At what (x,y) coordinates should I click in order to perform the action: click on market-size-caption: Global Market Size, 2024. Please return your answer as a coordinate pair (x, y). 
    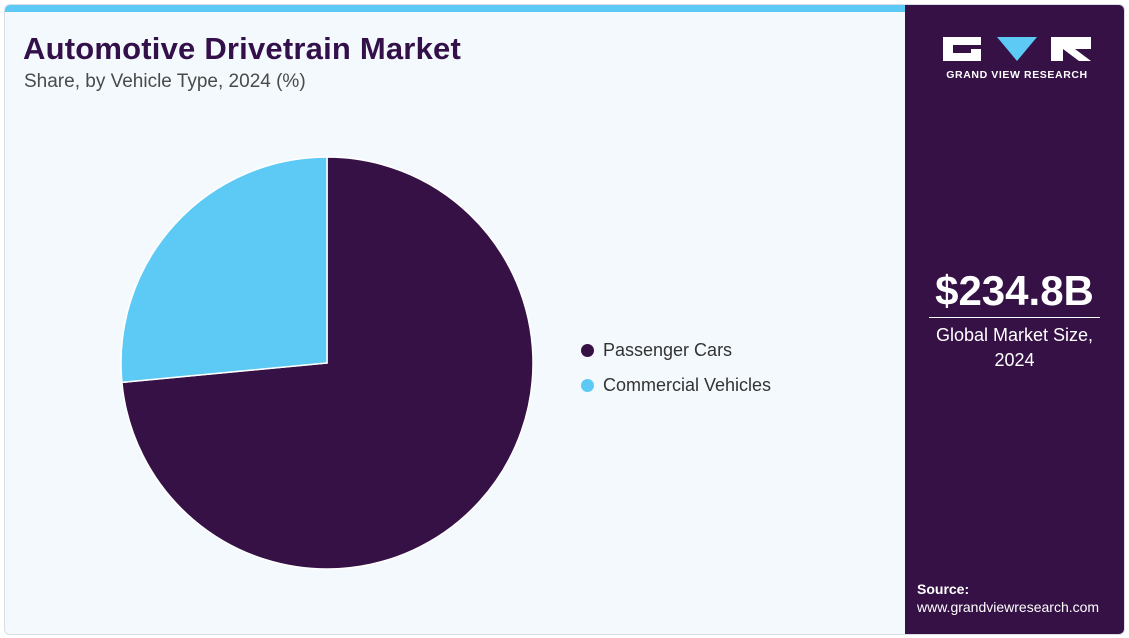
    Looking at the image, I should click on (1014, 348).